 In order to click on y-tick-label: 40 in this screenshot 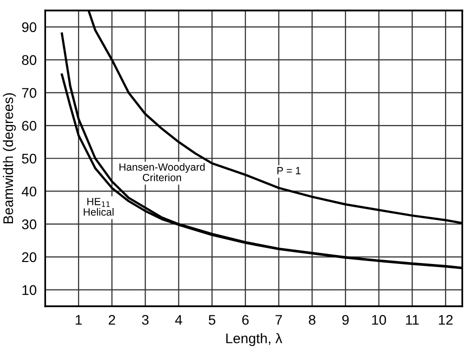, I will do `click(29, 191)`.